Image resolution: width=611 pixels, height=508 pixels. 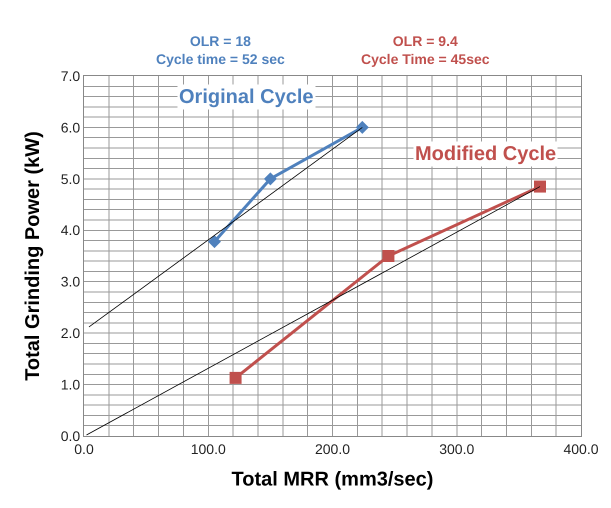 I want to click on x-tick-label: 400.0, so click(x=581, y=448).